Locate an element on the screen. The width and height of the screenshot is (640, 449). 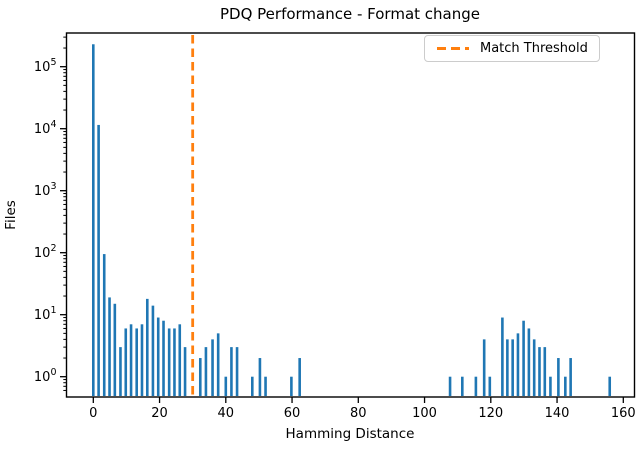
x-tick-label: 120 is located at coordinates (490, 413).